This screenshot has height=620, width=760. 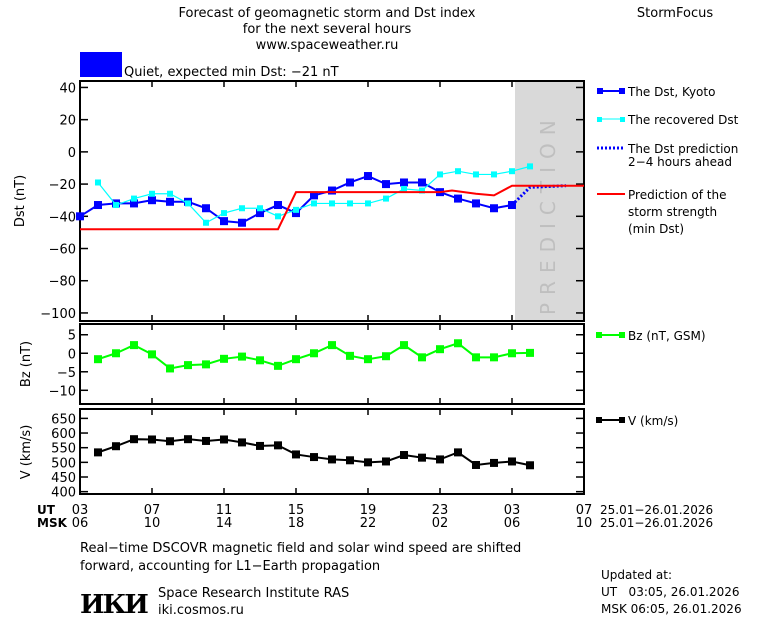 What do you see at coordinates (253, 593) in the screenshot?
I see `institute-name: Space Research Institute RAS` at bounding box center [253, 593].